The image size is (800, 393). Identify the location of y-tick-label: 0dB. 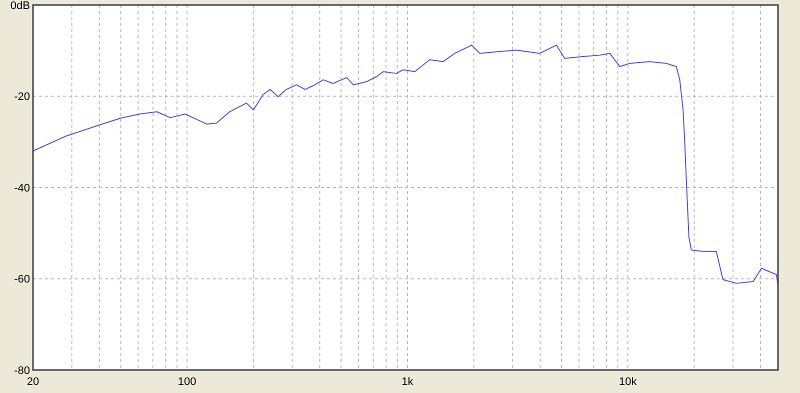
(20, 6).